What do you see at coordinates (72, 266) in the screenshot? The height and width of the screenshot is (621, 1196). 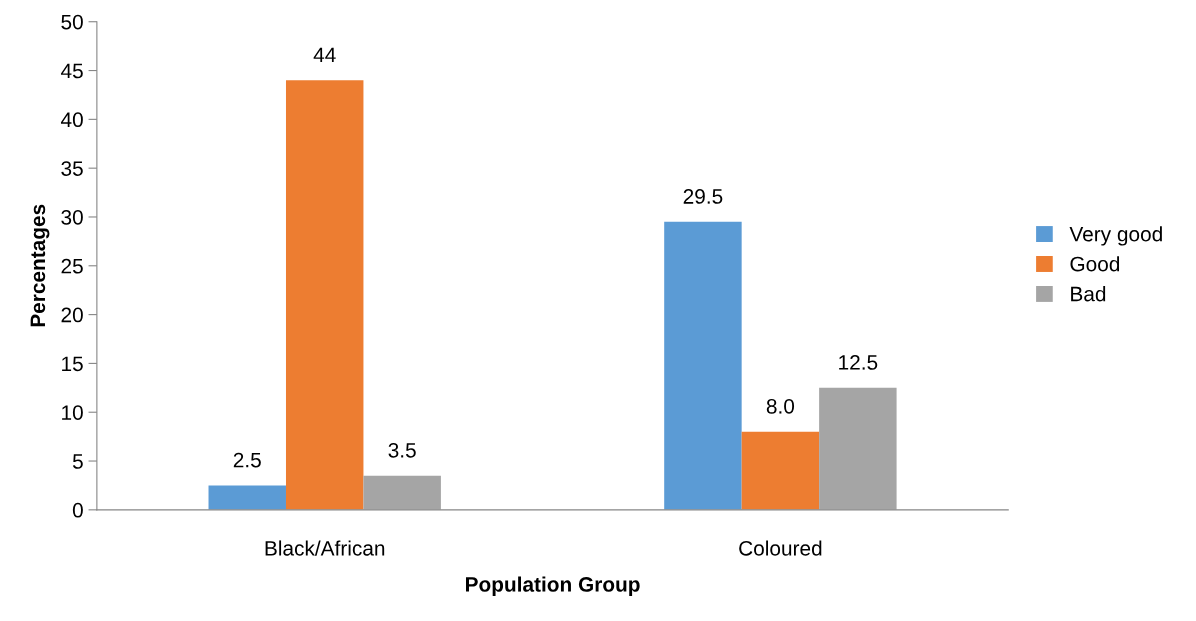 I see `y-tick-label: 25` at bounding box center [72, 266].